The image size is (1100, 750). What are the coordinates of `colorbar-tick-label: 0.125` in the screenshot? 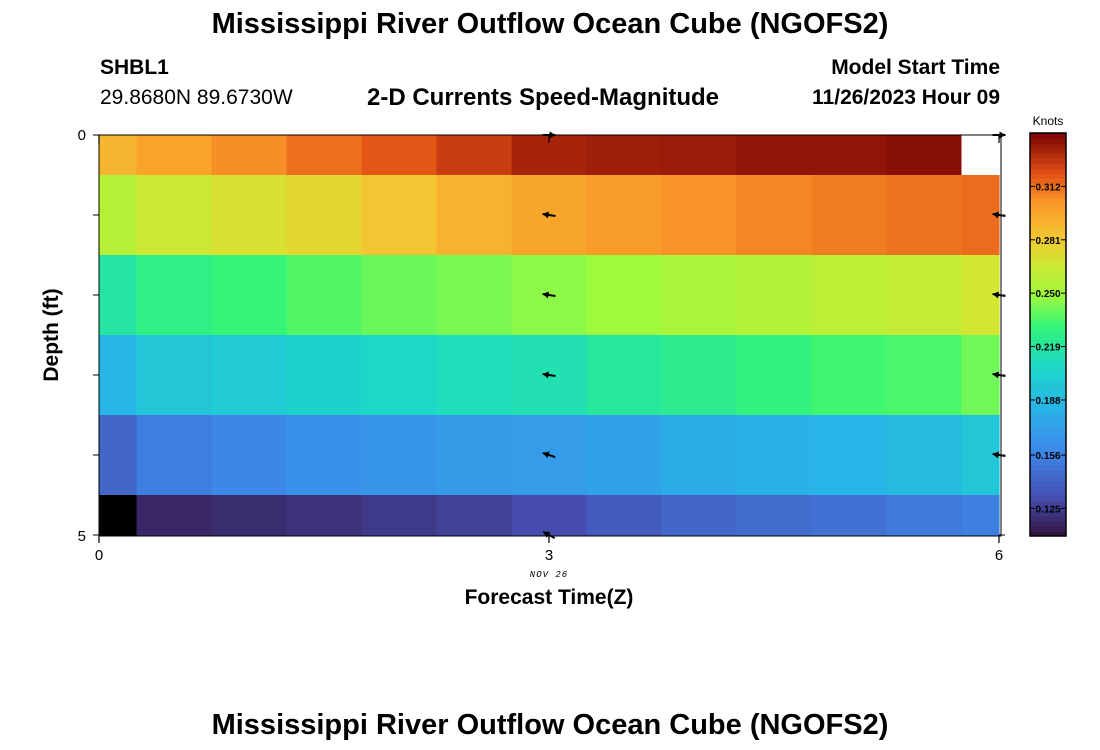 It's located at (1047, 509).